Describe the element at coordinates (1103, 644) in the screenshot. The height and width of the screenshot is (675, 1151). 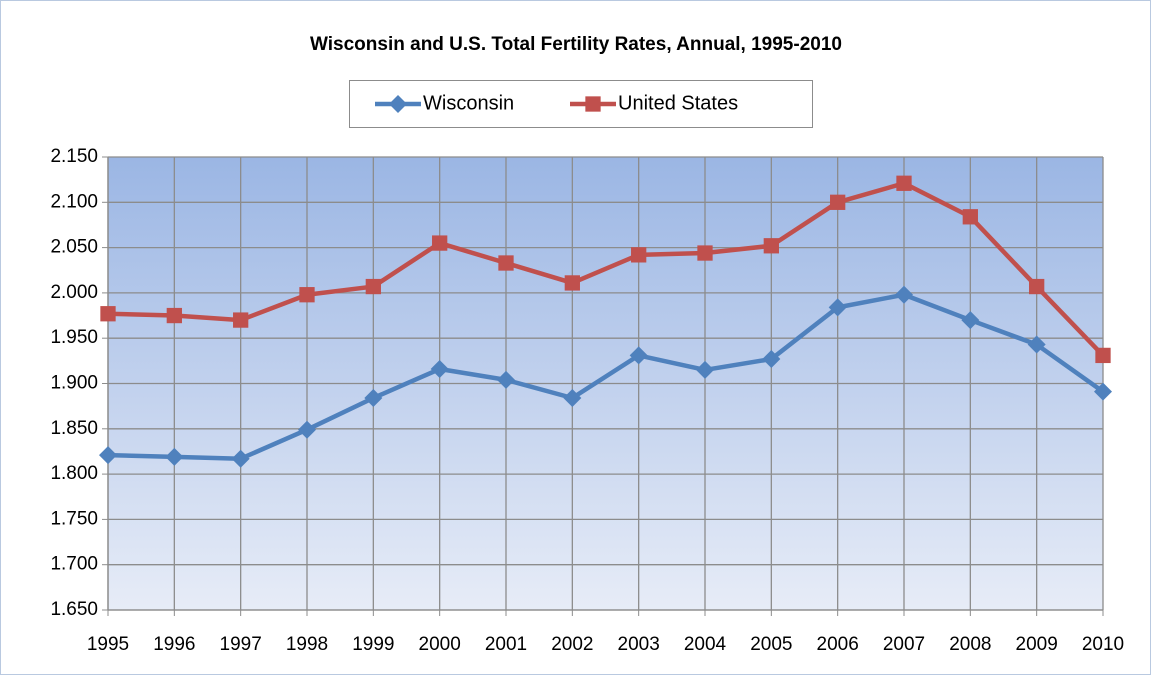
I see `x-tick-label: 2010` at that location.